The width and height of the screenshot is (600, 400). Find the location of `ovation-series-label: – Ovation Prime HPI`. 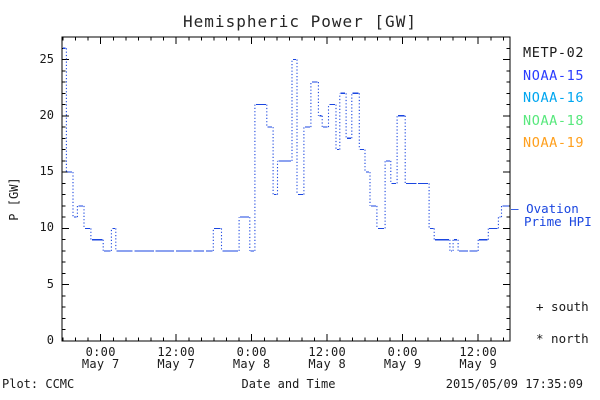

ovation-series-label: – Ovation Prime HPI is located at coordinates (551, 215).